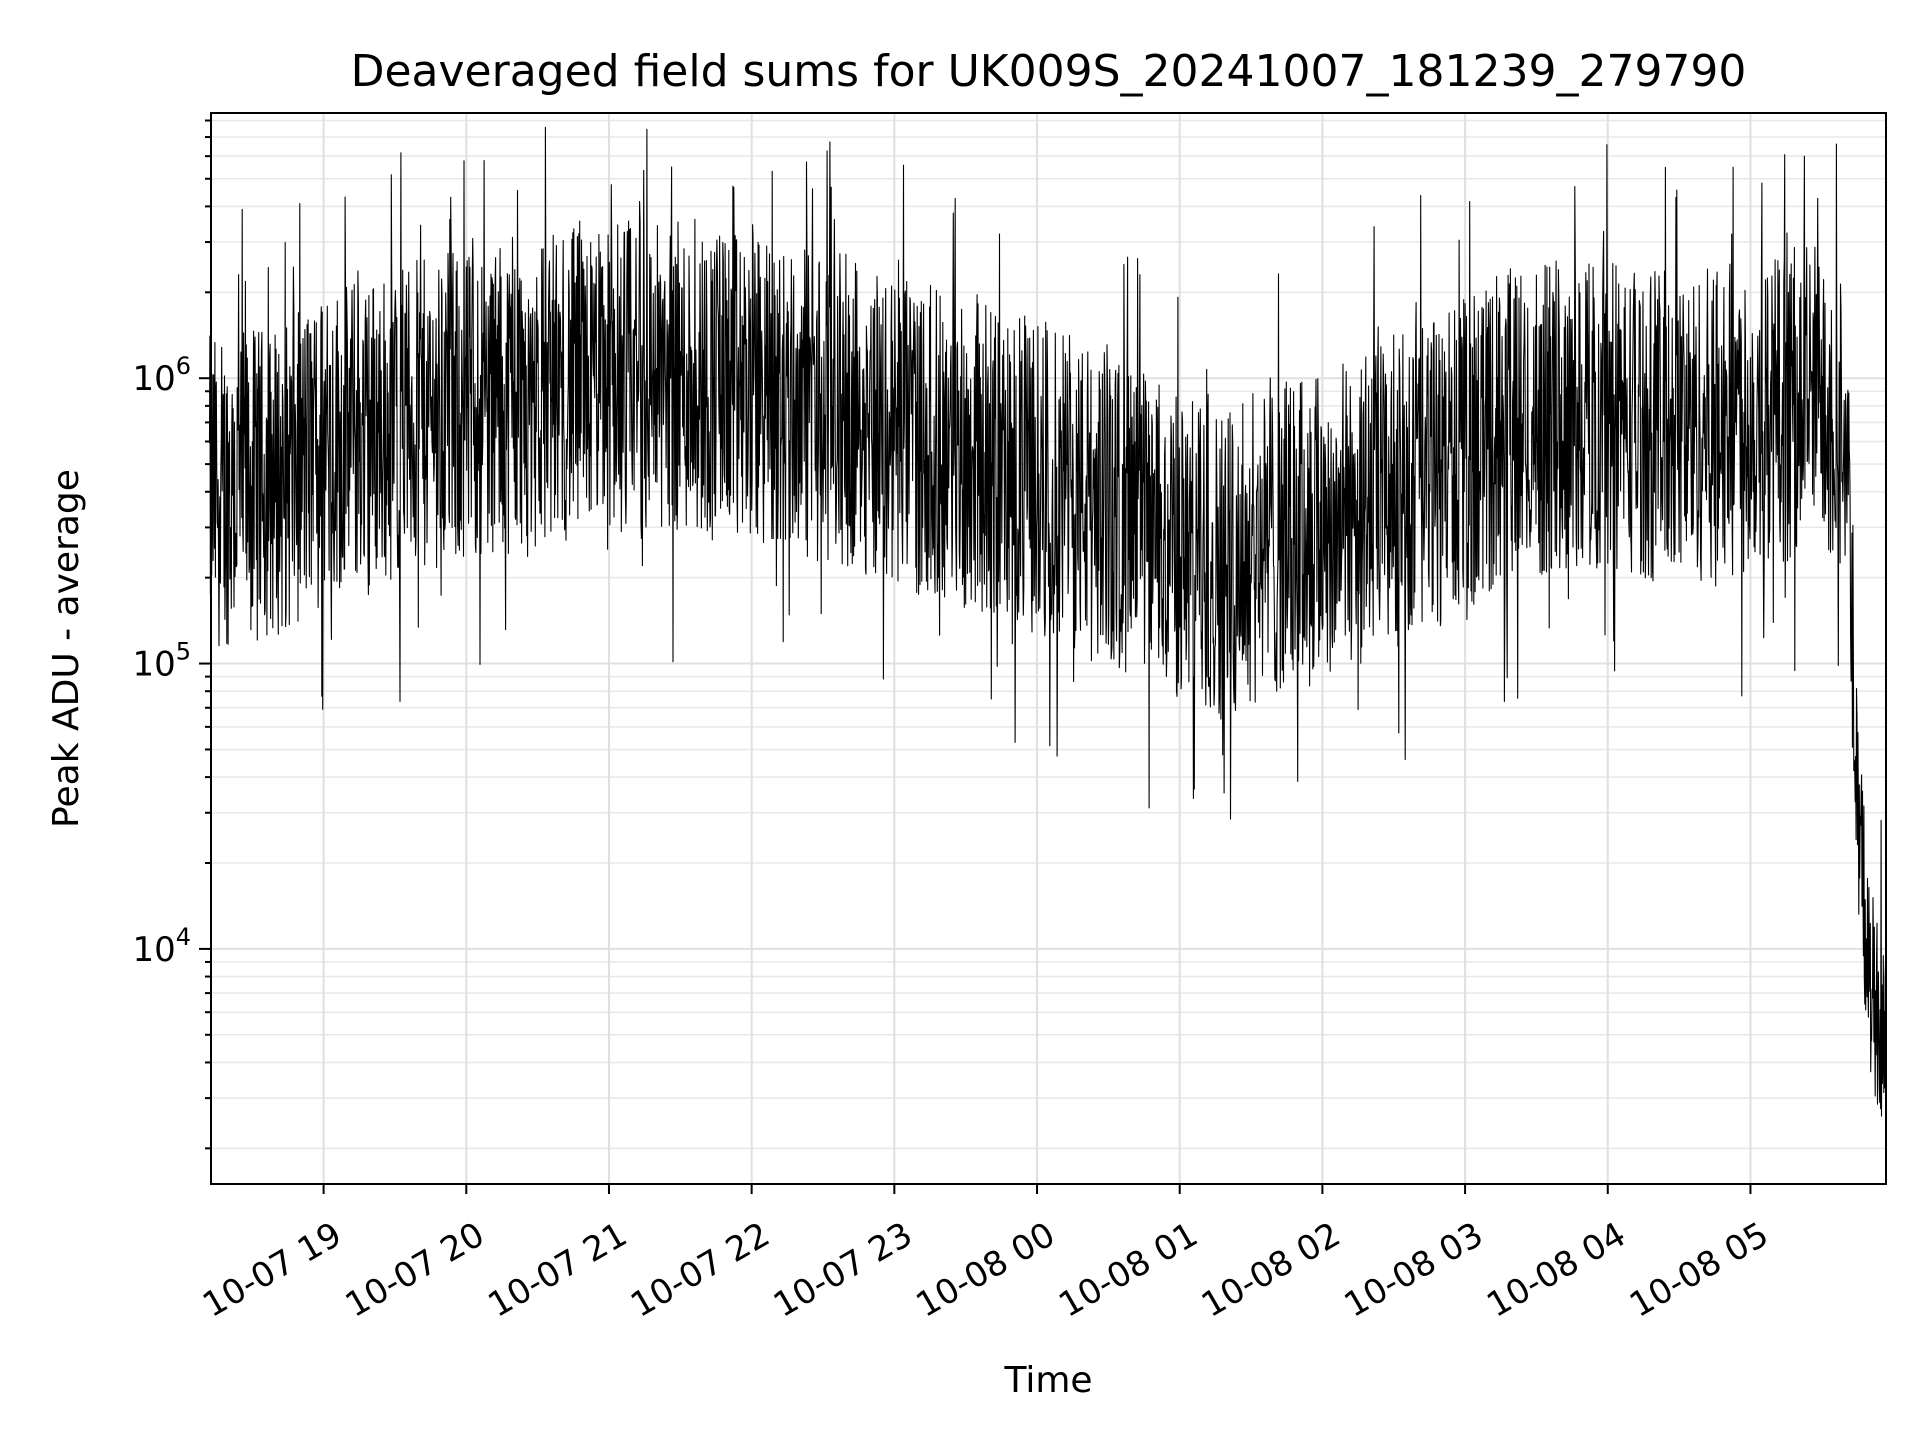 Image resolution: width=1920 pixels, height=1440 pixels. What do you see at coordinates (1128, 1270) in the screenshot?
I see `x-tick-label: 10-08 01` at bounding box center [1128, 1270].